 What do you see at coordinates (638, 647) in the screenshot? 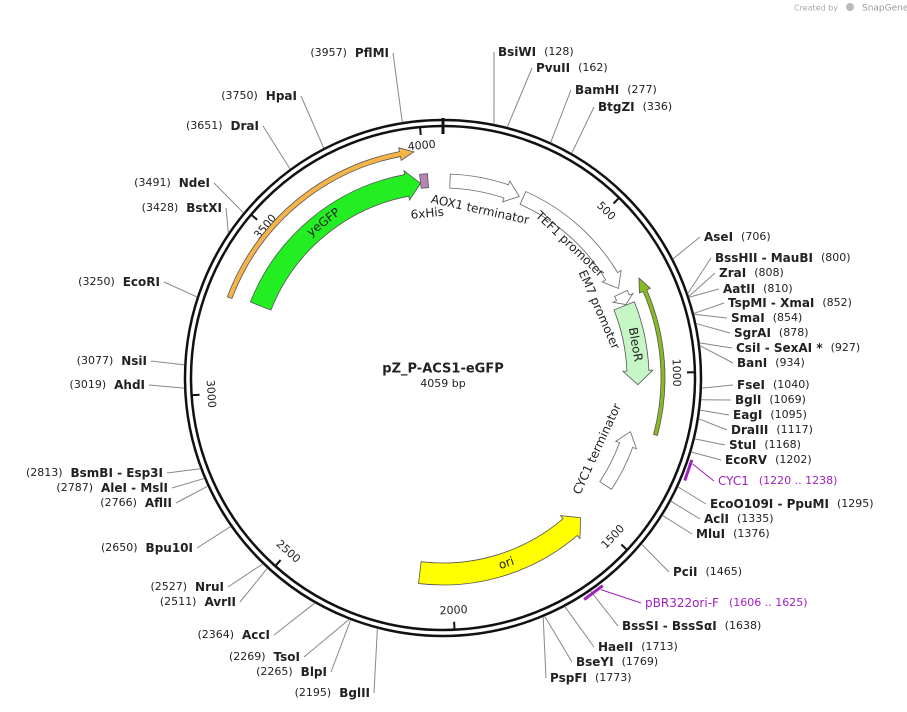
I see `enzyme-label: HaeII (1713)` at bounding box center [638, 647].